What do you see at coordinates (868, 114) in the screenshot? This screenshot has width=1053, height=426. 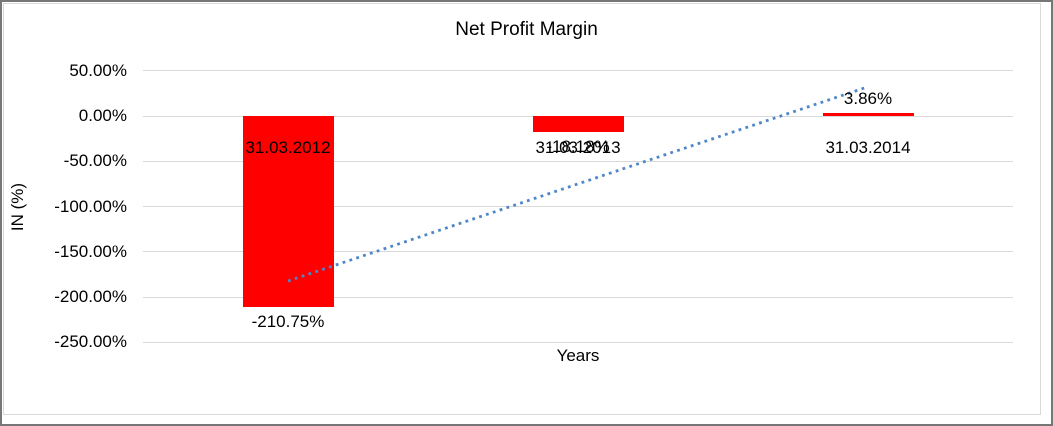 I see `bar-31.03.2014` at bounding box center [868, 114].